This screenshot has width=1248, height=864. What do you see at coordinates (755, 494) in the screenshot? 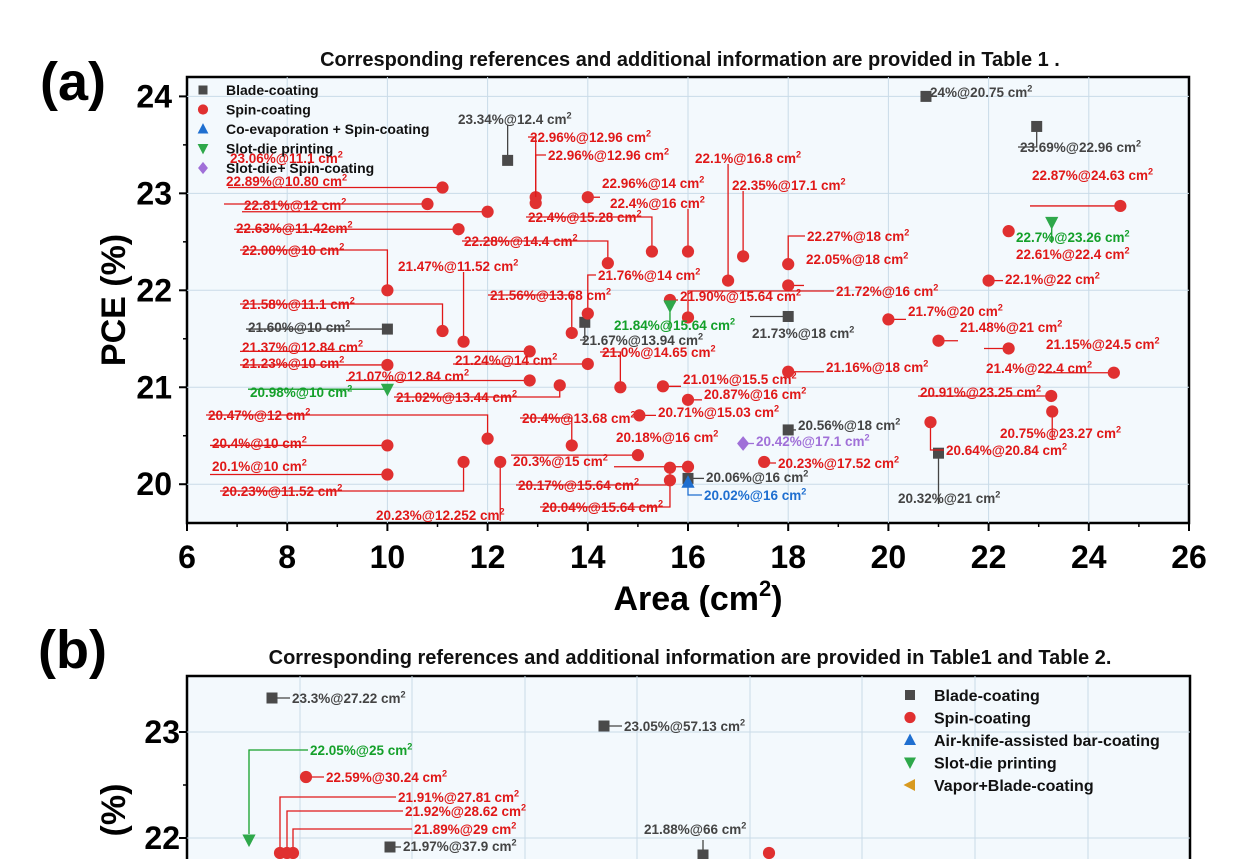
I see `point-label: 20.02%@16 cm2` at bounding box center [755, 494].